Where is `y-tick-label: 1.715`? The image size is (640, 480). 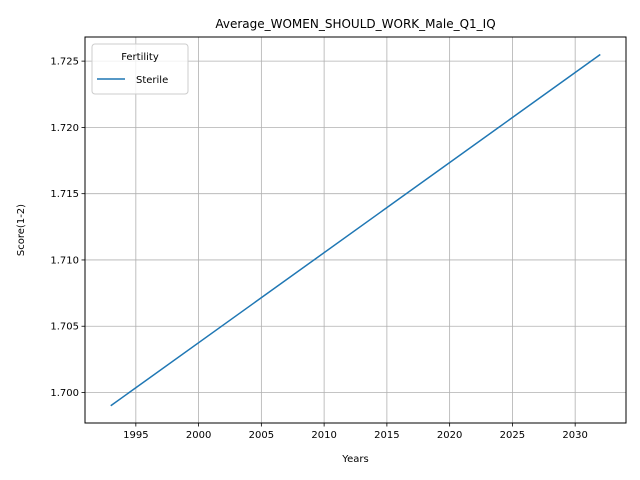 y-tick-label: 1.715 is located at coordinates (64, 194).